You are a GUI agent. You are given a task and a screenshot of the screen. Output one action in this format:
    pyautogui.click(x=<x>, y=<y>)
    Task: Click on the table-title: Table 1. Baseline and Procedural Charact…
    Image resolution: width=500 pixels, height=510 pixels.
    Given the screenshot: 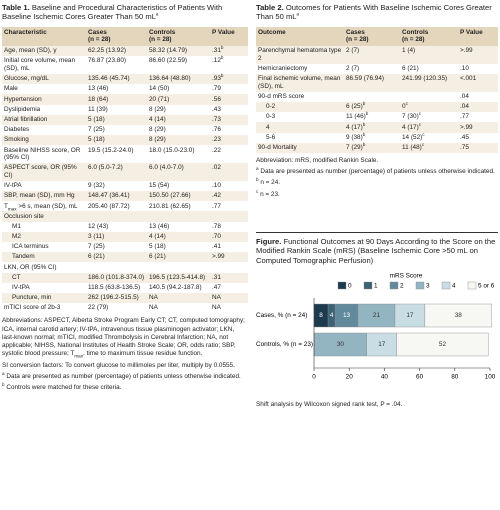 What is the action you would take?
    pyautogui.click(x=125, y=12)
    